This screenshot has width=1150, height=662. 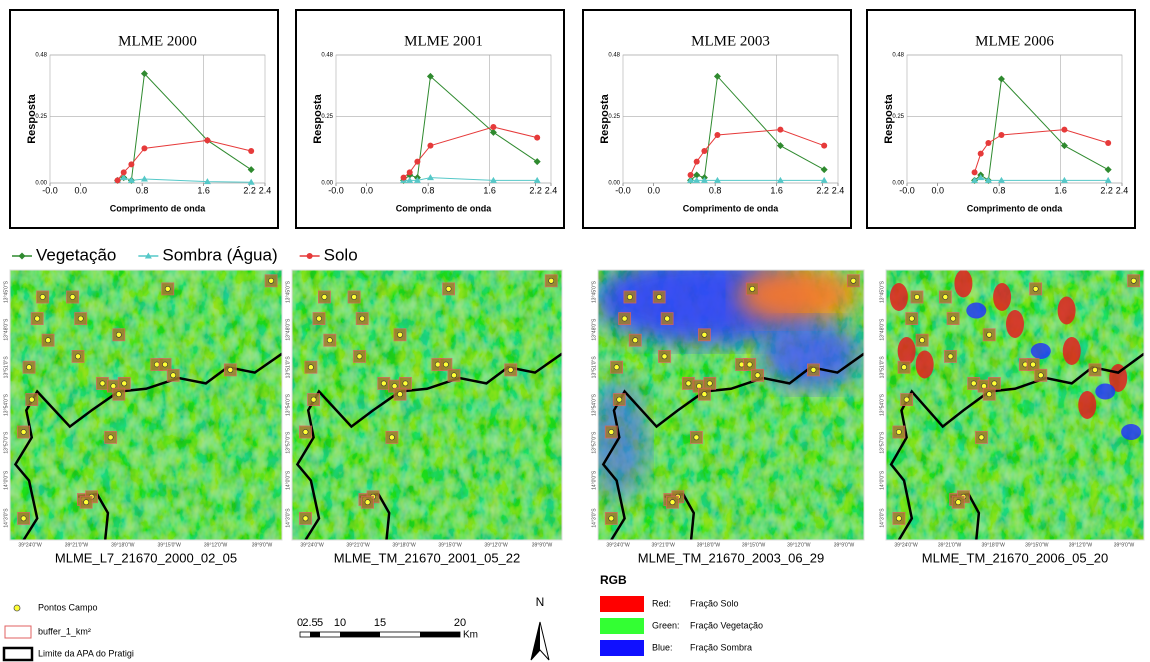 What do you see at coordinates (157, 41) in the screenshot?
I see `chart-title: MLME 2000` at bounding box center [157, 41].